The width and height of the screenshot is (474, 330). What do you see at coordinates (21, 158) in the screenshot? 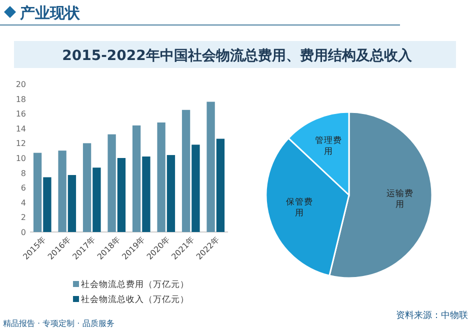
I see `y-tick-label: 10` at bounding box center [21, 158].